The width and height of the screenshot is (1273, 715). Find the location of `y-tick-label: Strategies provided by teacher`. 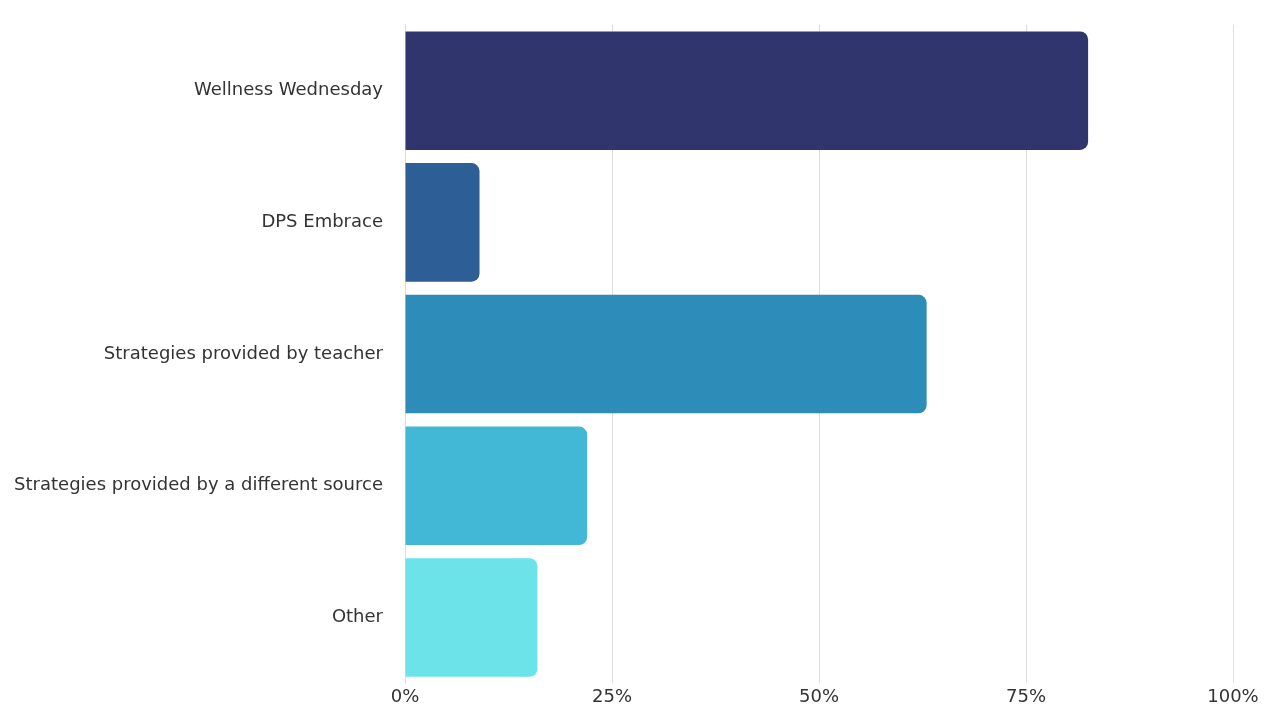

y-tick-label: Strategies provided by teacher is located at coordinates (243, 352).